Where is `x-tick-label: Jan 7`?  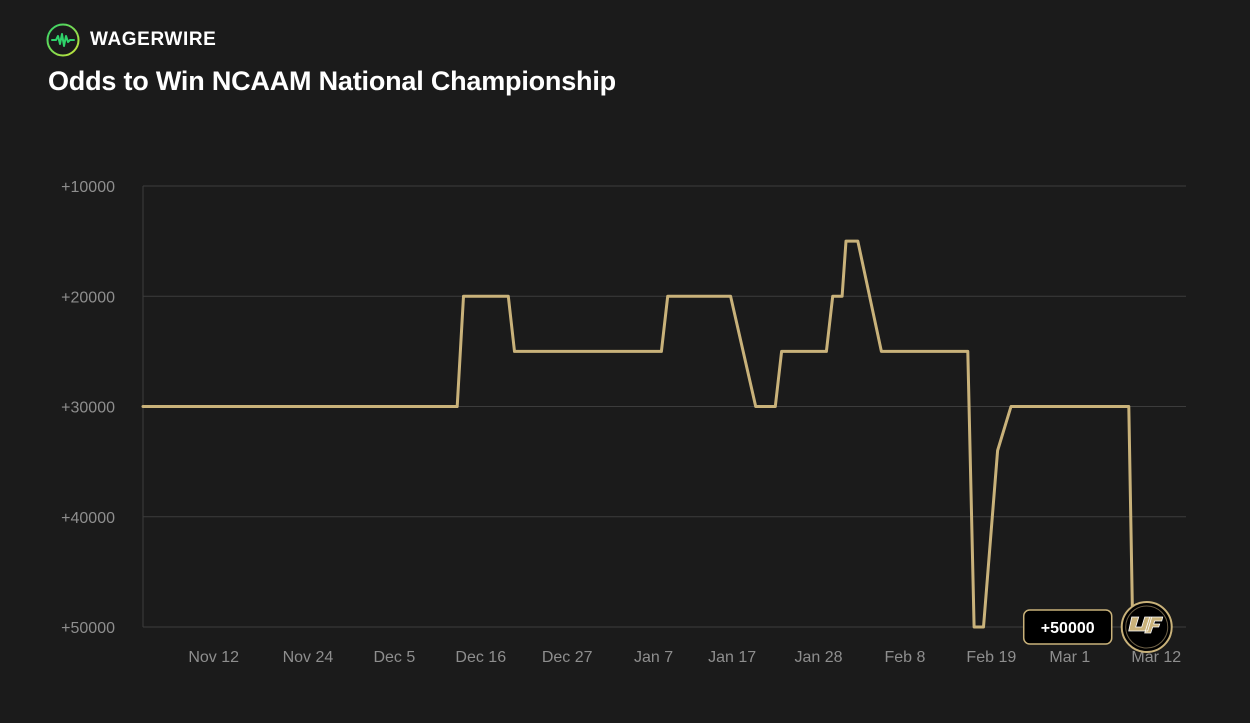 x-tick-label: Jan 7 is located at coordinates (653, 657).